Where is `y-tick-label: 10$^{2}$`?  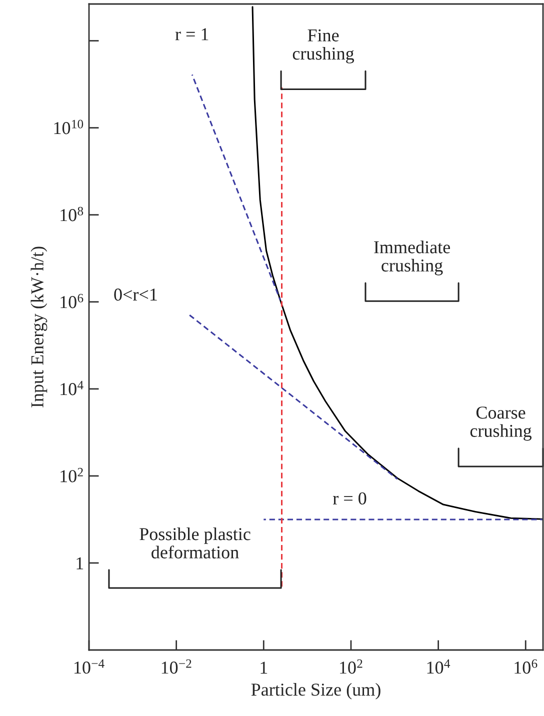 y-tick-label: 10$^{2}$ is located at coordinates (71, 475).